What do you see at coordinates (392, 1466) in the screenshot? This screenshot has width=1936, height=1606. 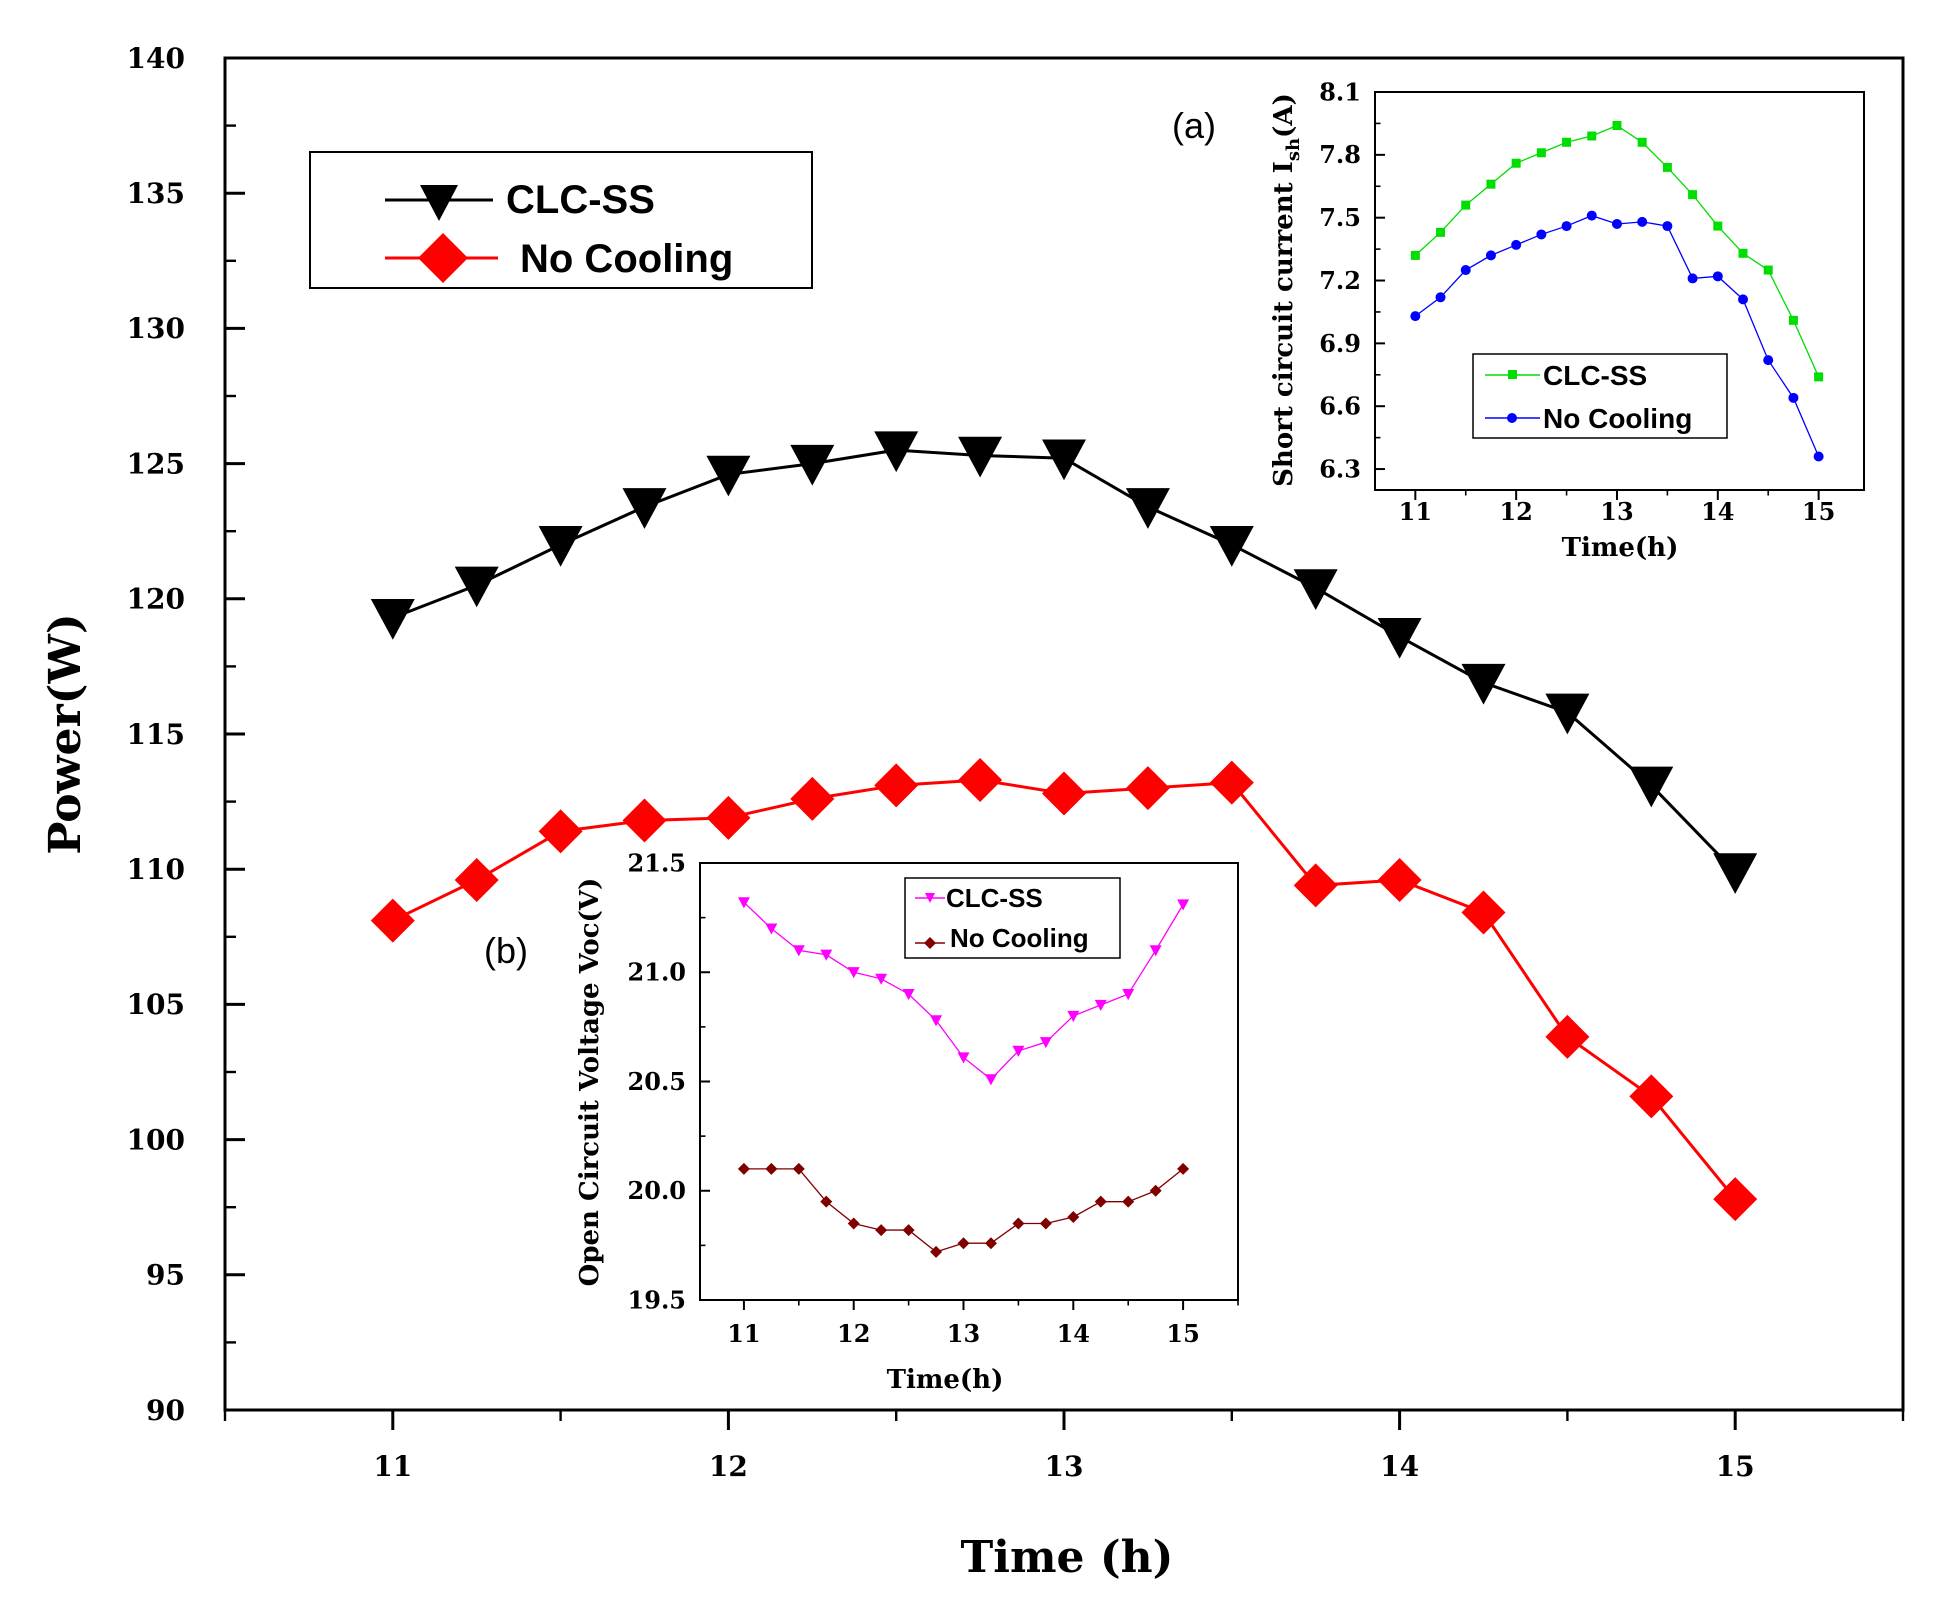 I see `main-x-tick-label: 11` at bounding box center [392, 1466].